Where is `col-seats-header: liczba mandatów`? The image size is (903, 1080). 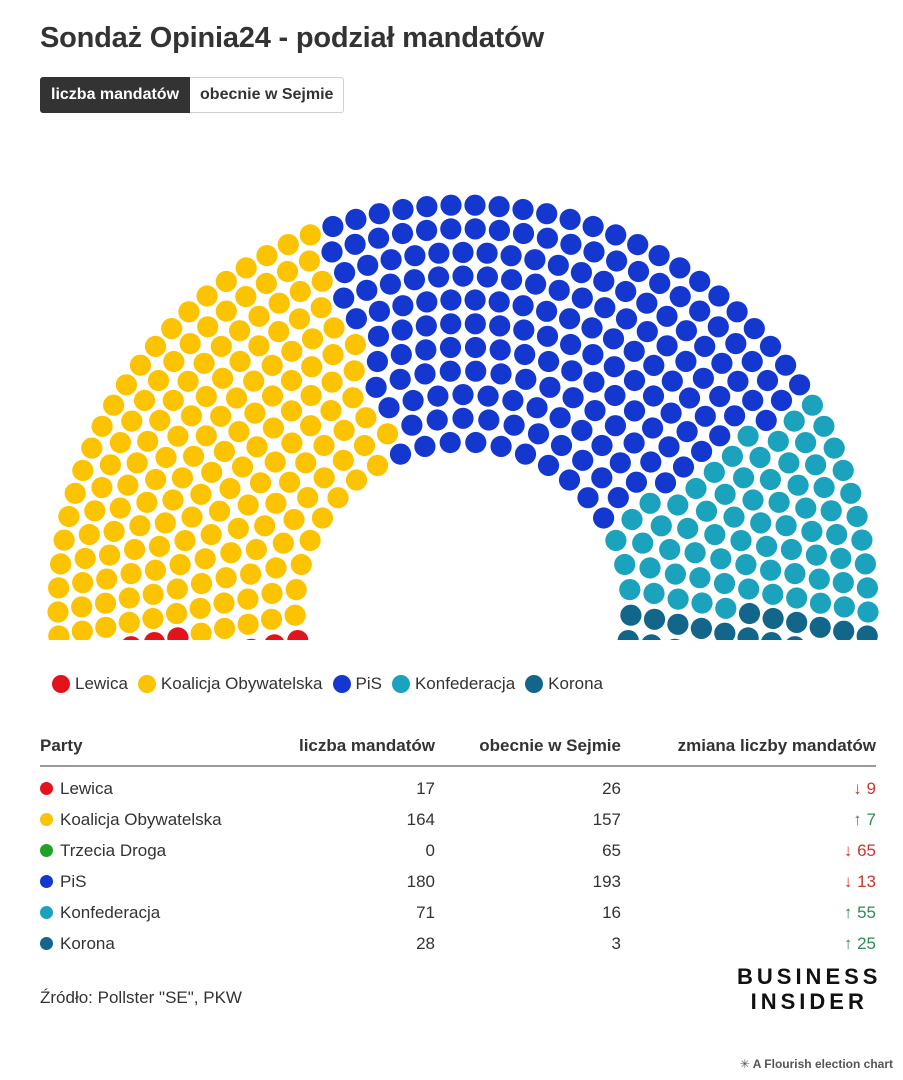 col-seats-header: liczba mandatów is located at coordinates (352, 750).